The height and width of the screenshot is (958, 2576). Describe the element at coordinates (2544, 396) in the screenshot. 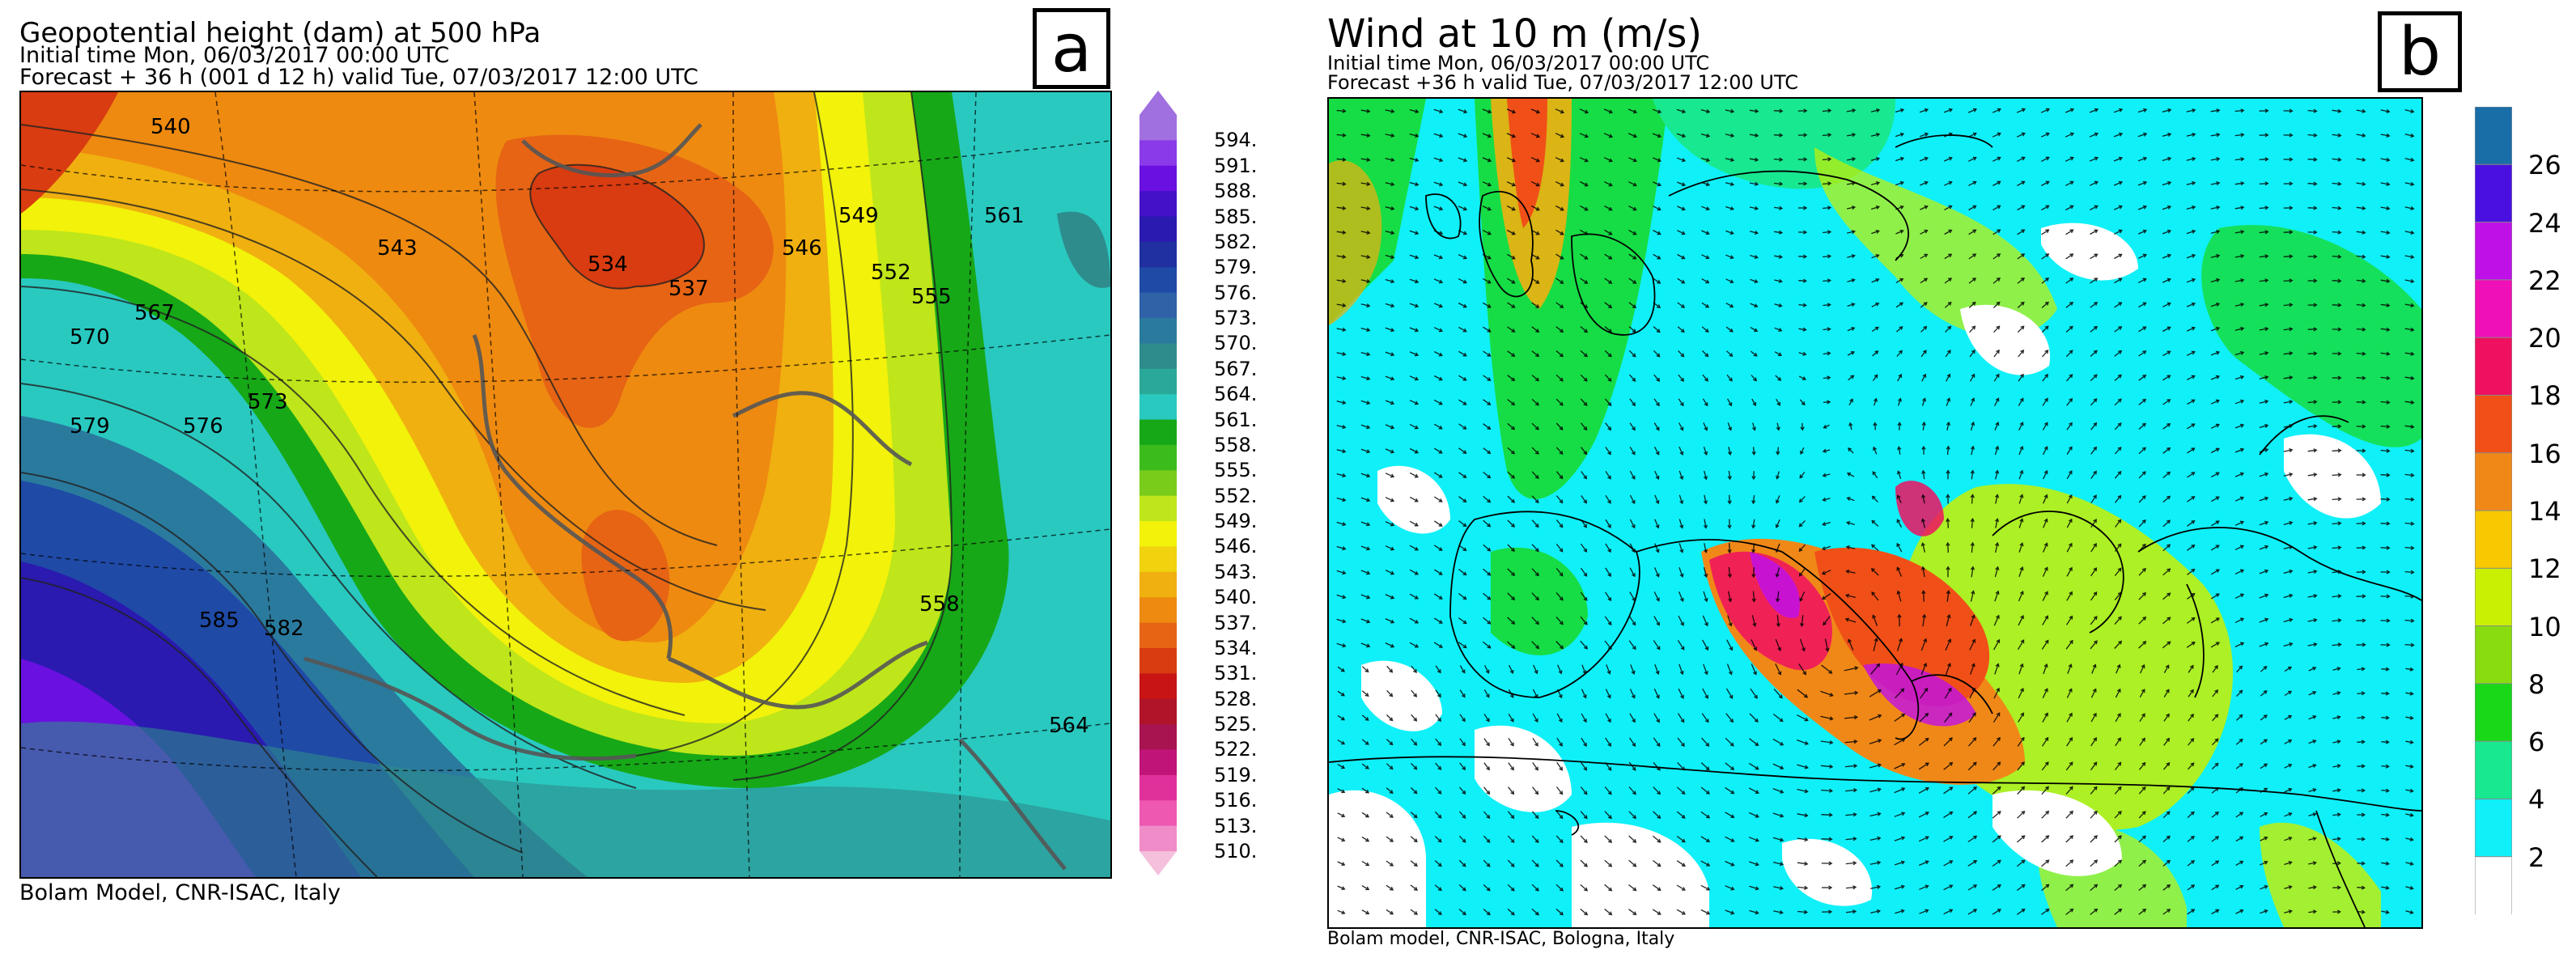

I see `colorbar-b-tick-label: 18` at that location.